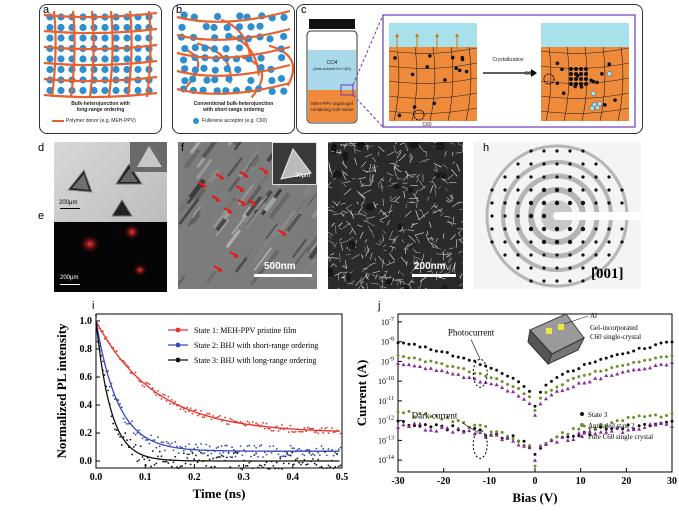  I want to click on panel-f-inset-scale: 20μm, so click(303, 176).